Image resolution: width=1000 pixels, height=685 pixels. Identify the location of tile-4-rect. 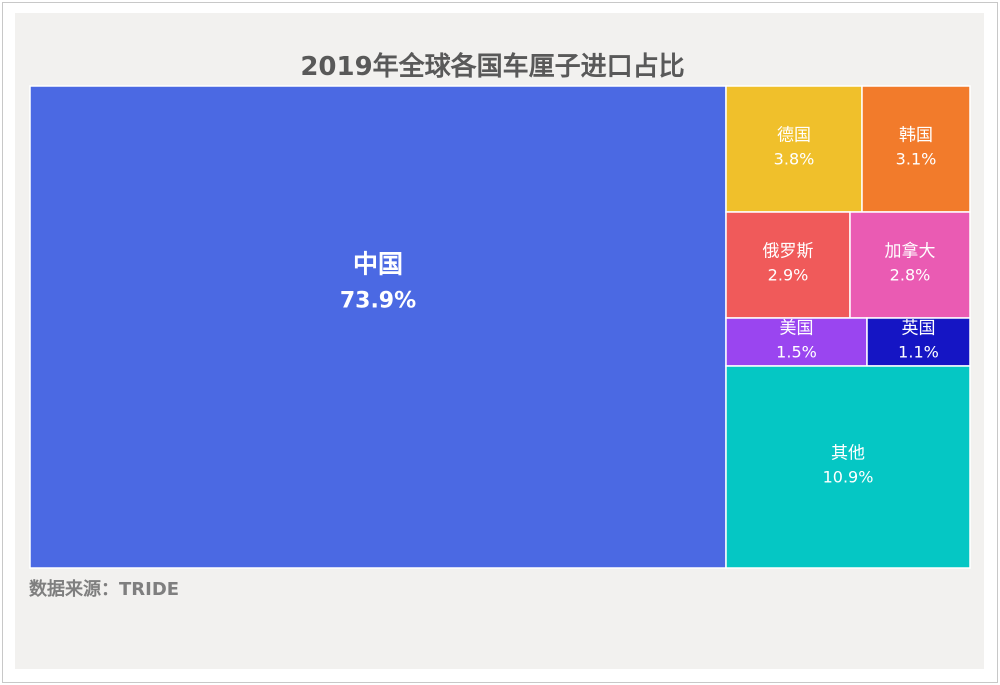
(910, 265).